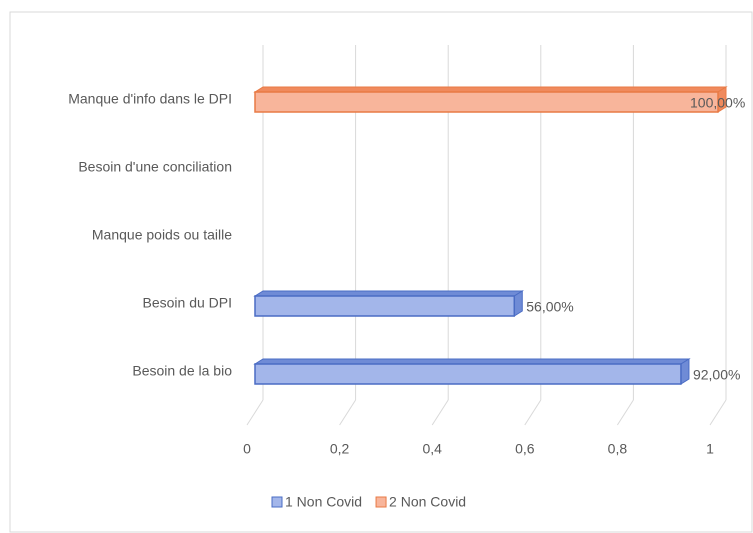  Describe the element at coordinates (155, 167) in the screenshot. I see `y-tick-label: Besoin d'une conciliation` at that location.